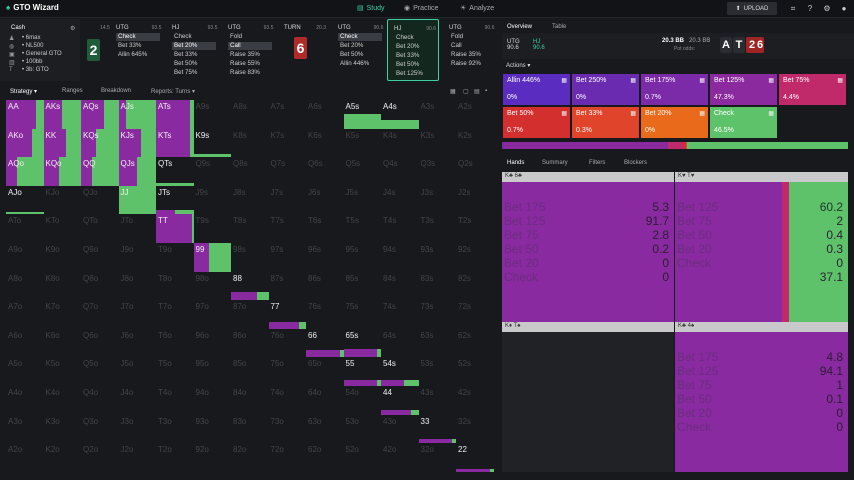  Describe the element at coordinates (559, 27) in the screenshot. I see `tab-table: Table` at that location.